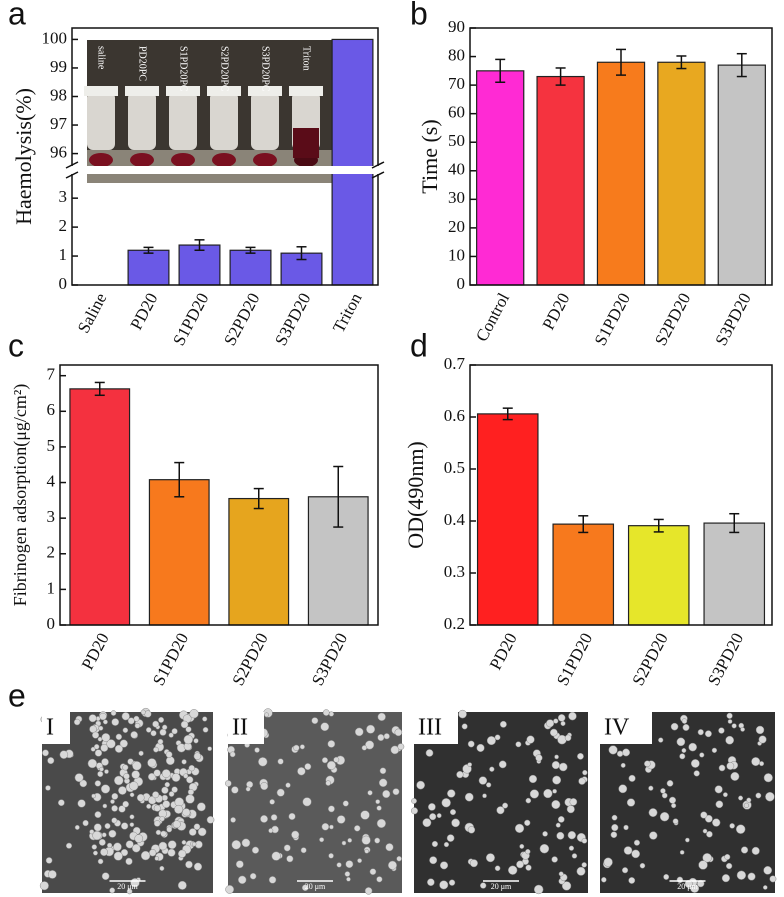 Image resolution: width=784 pixels, height=897 pixels. What do you see at coordinates (51, 374) in the screenshot?
I see `y-tick-label: 7` at bounding box center [51, 374].